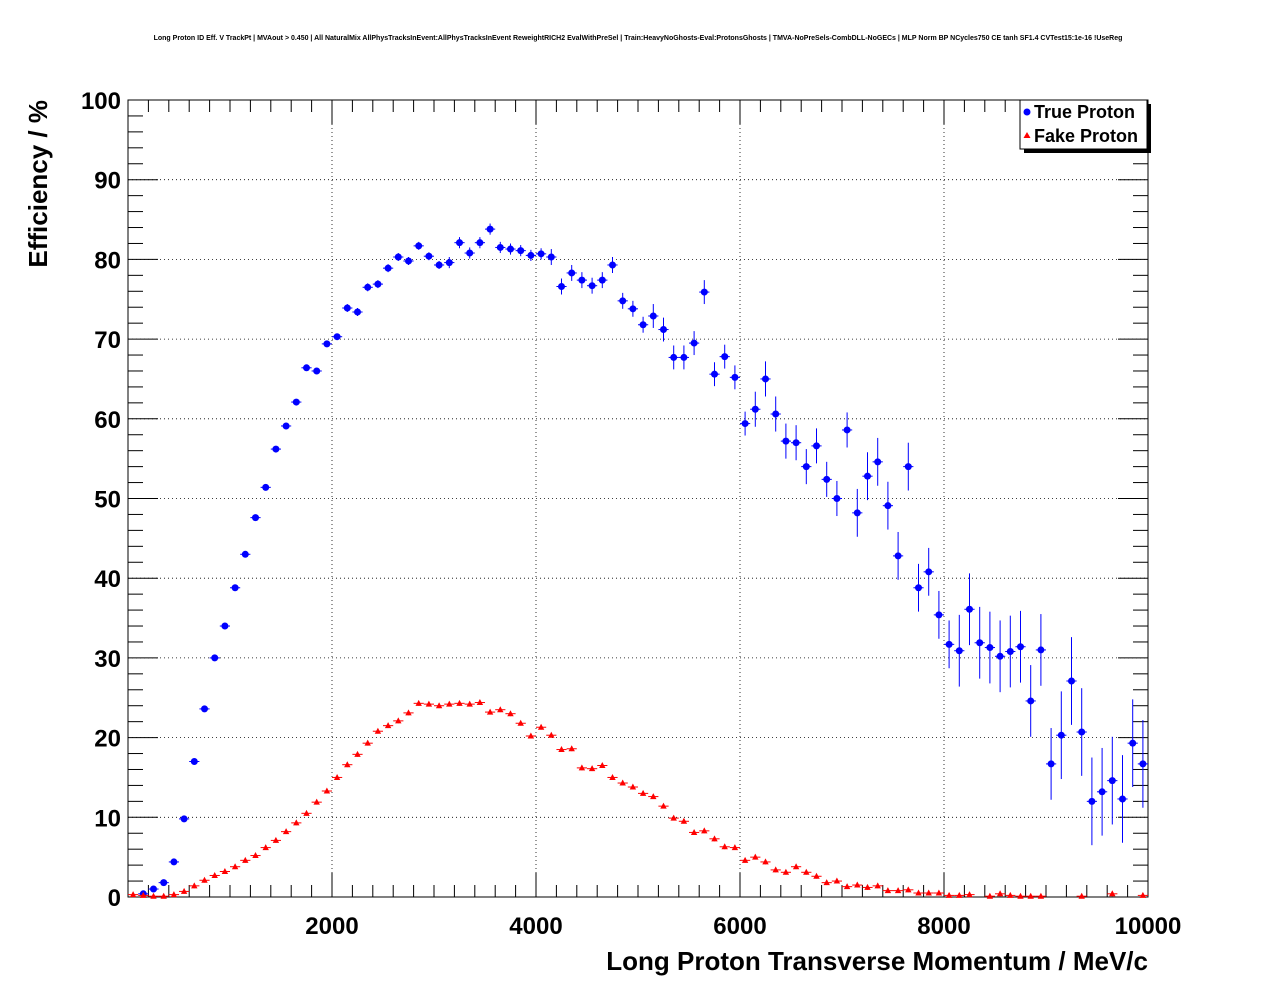 The height and width of the screenshot is (996, 1276). What do you see at coordinates (107, 420) in the screenshot?
I see `y-tick-label: 60` at bounding box center [107, 420].